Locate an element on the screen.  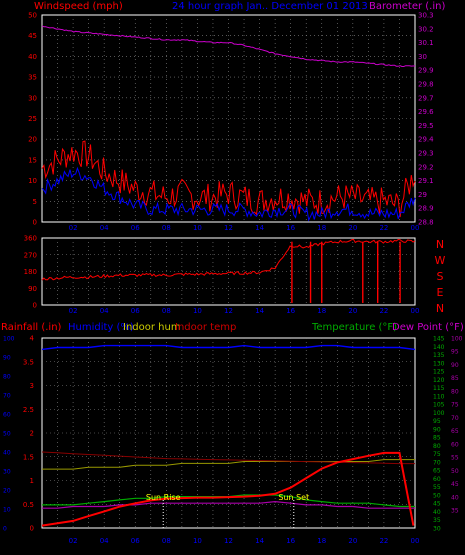
wind-y-tick: 45 is located at coordinates (32, 36).